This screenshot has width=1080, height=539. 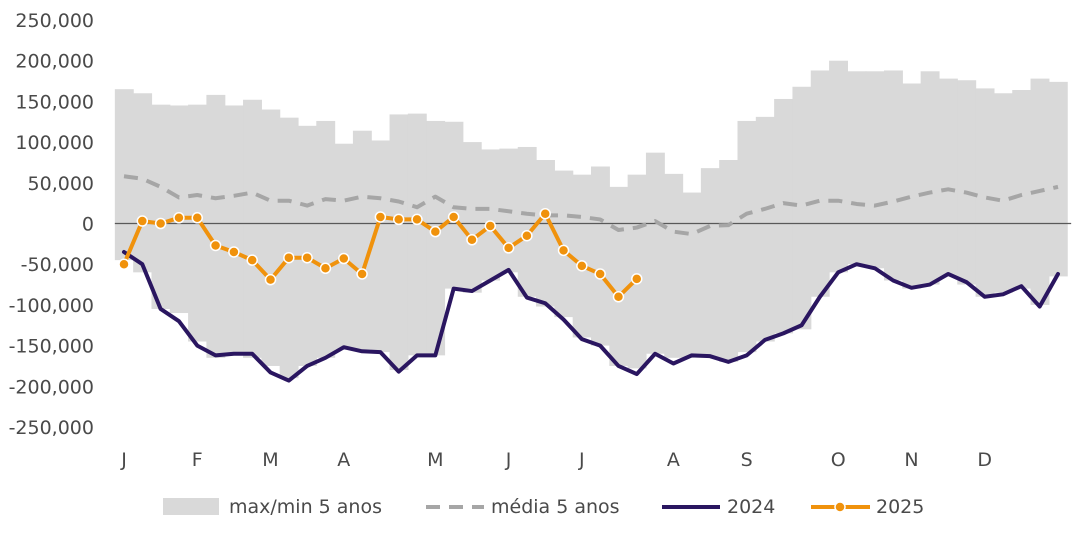 I want to click on legend-label-2025: 2025, so click(x=900, y=507).